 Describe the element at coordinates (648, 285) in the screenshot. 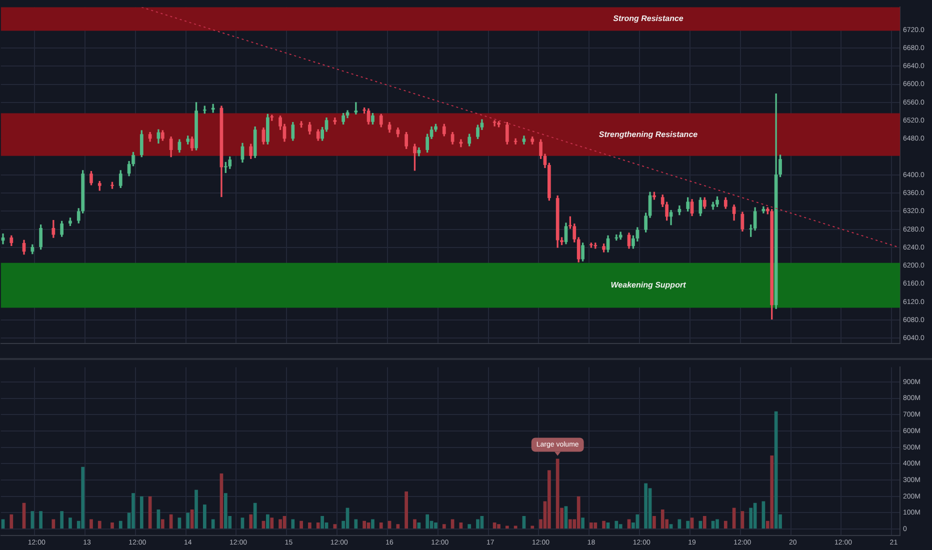

I see `band-label: Weakening Support` at that location.